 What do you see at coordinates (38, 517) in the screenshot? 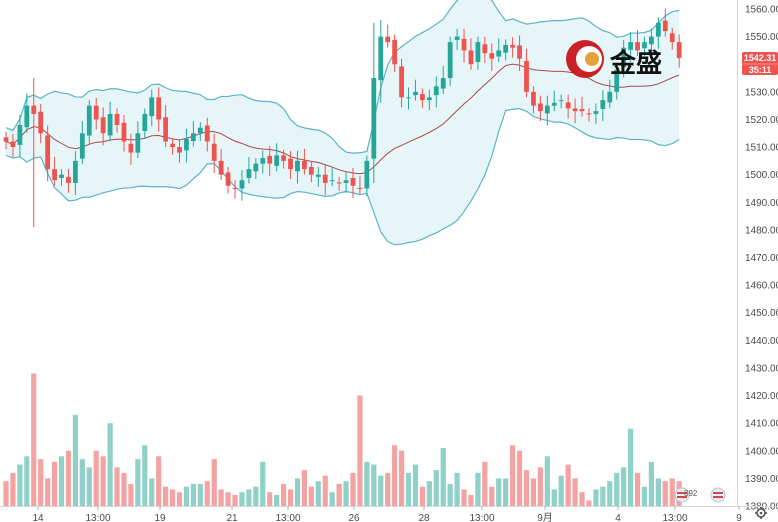
I see `time-tick-label: 14` at bounding box center [38, 517].